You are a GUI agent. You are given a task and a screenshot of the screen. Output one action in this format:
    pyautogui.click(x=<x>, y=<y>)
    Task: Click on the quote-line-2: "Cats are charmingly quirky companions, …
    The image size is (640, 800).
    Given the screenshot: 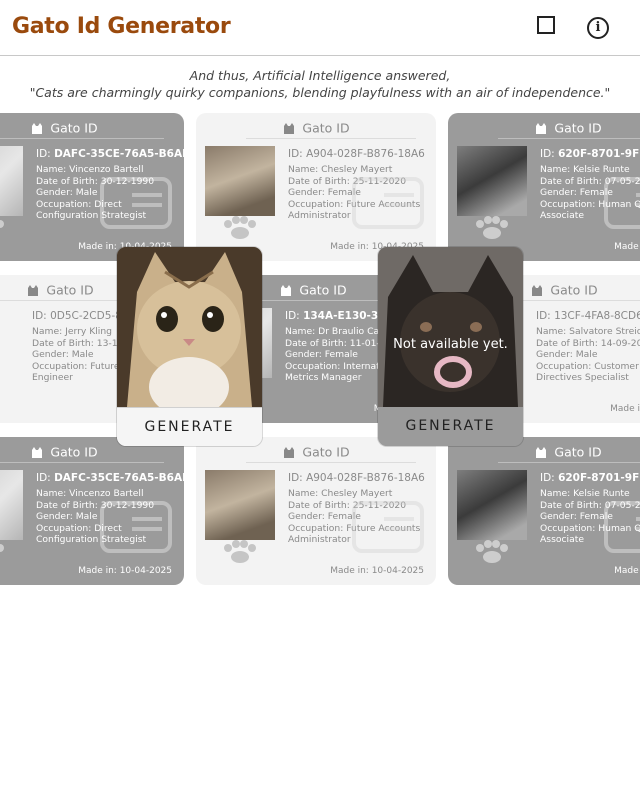 What is the action you would take?
    pyautogui.click(x=320, y=92)
    